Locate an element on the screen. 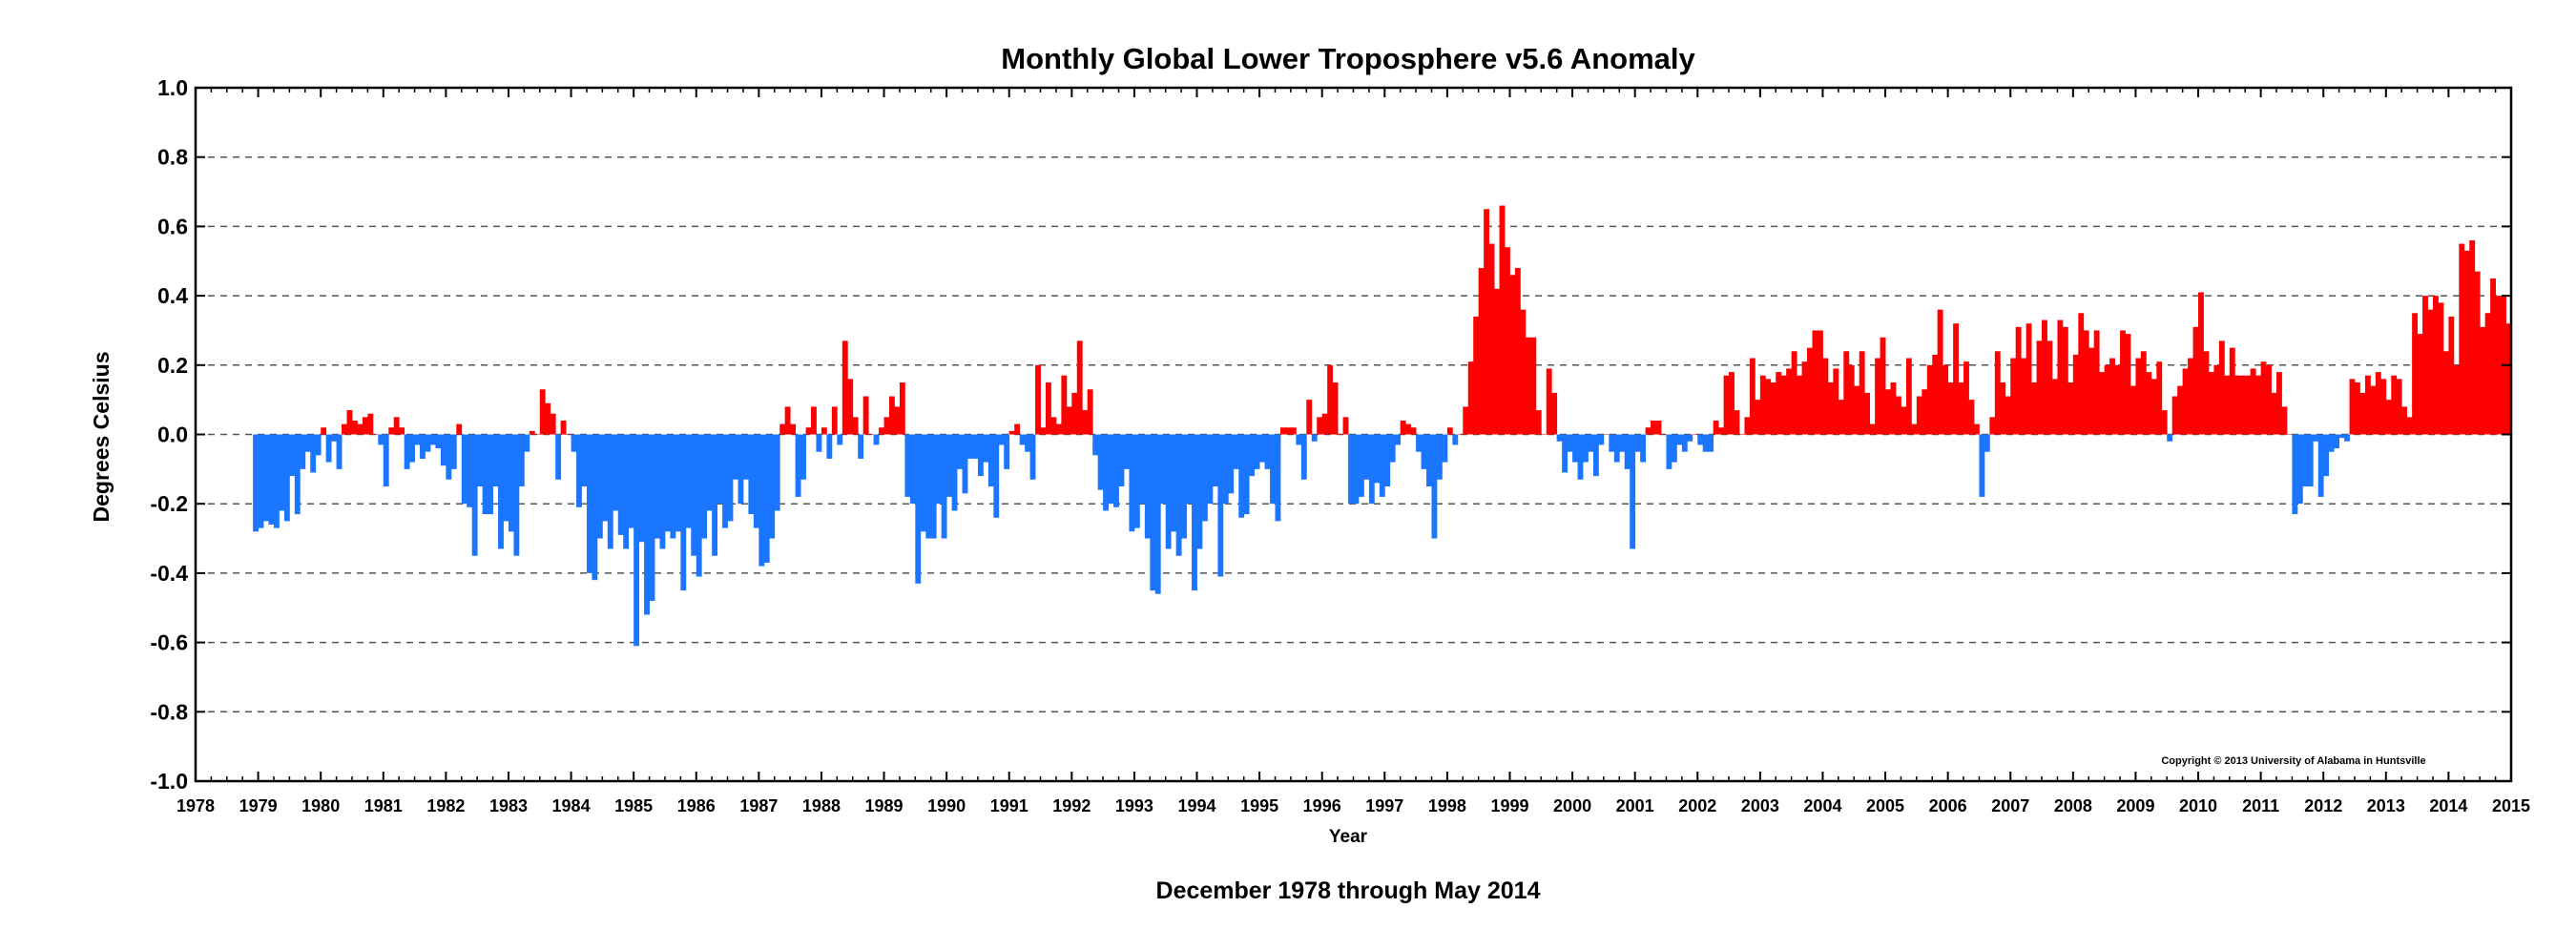 Image resolution: width=2576 pixels, height=949 pixels. x-tick-label: 1985 is located at coordinates (633, 805).